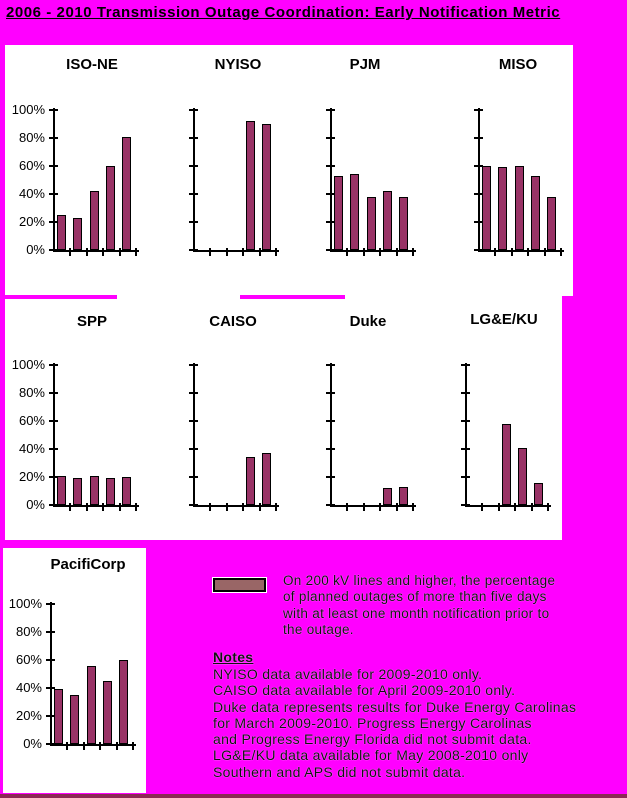 This screenshot has width=627, height=798. Describe the element at coordinates (387, 220) in the screenshot. I see `bar-pjm-2009` at that location.